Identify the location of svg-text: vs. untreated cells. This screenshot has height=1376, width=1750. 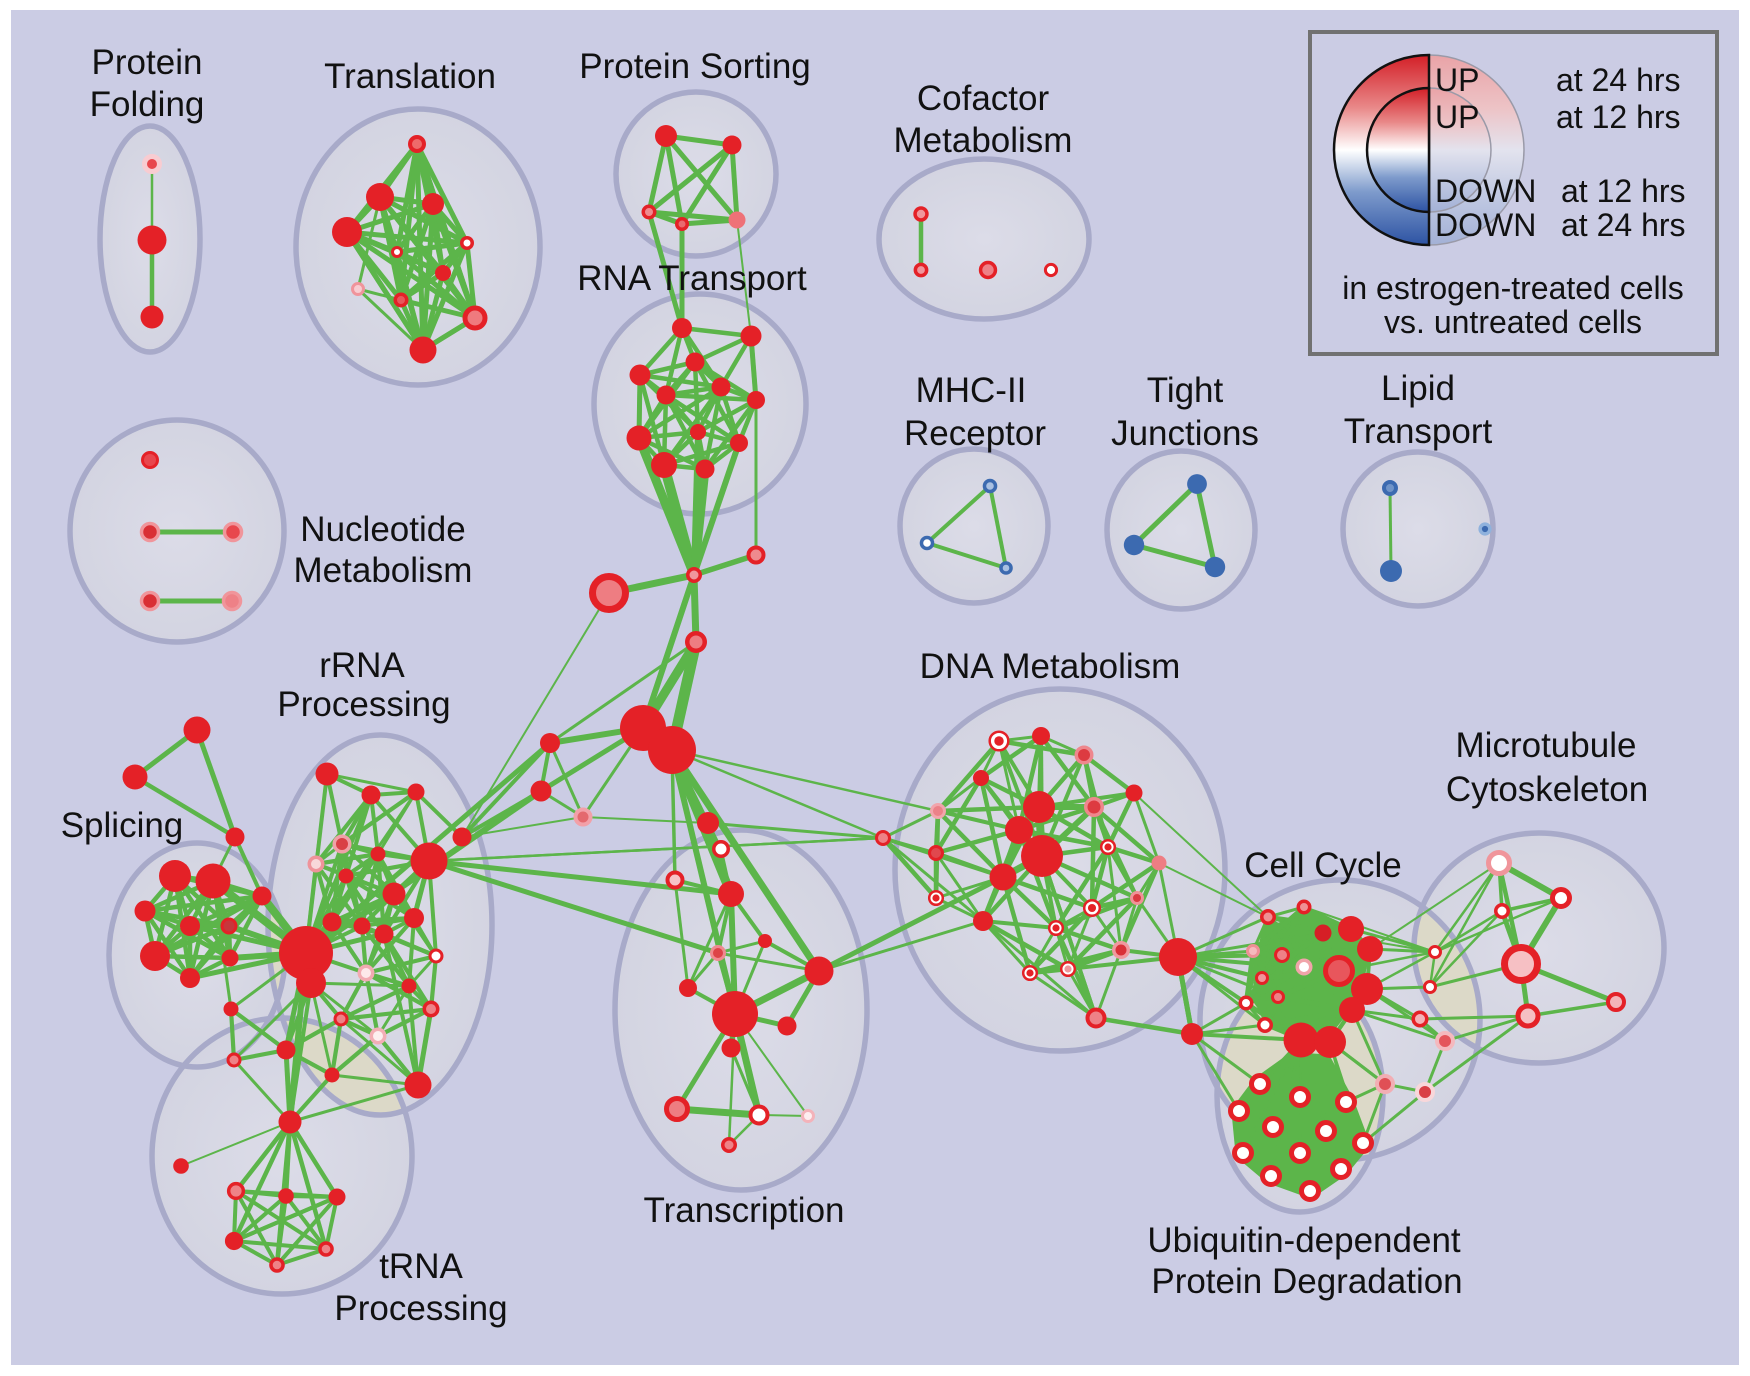
(1513, 322).